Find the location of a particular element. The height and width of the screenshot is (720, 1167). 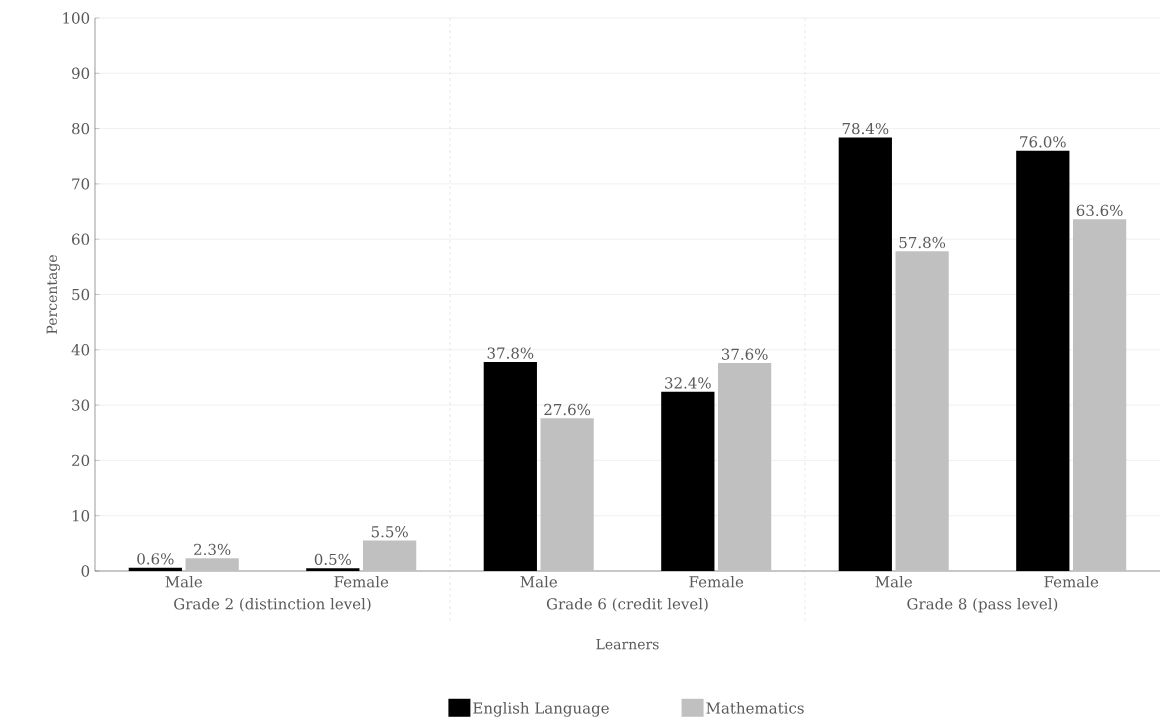

data-label: 78.4% is located at coordinates (865, 128).